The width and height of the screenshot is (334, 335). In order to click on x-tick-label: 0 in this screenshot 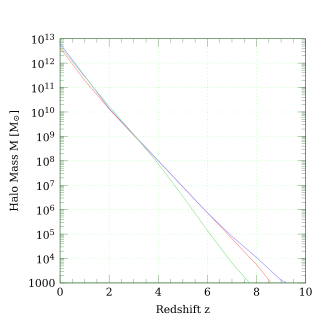, I will do `click(60, 292)`.